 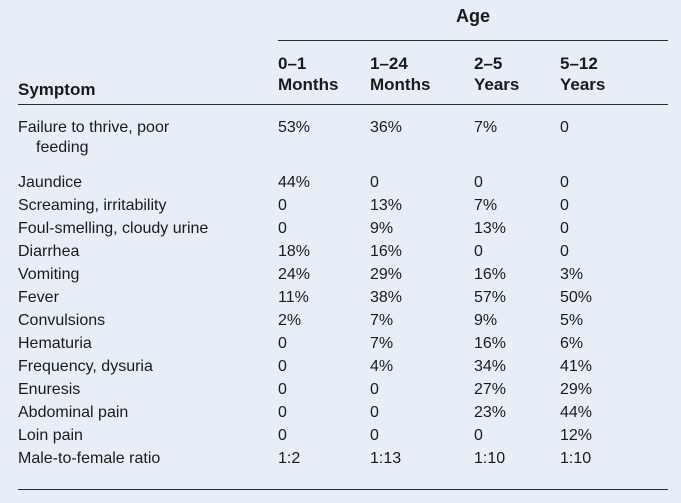 What do you see at coordinates (38, 297) in the screenshot?
I see `symptom-cell: Fever` at bounding box center [38, 297].